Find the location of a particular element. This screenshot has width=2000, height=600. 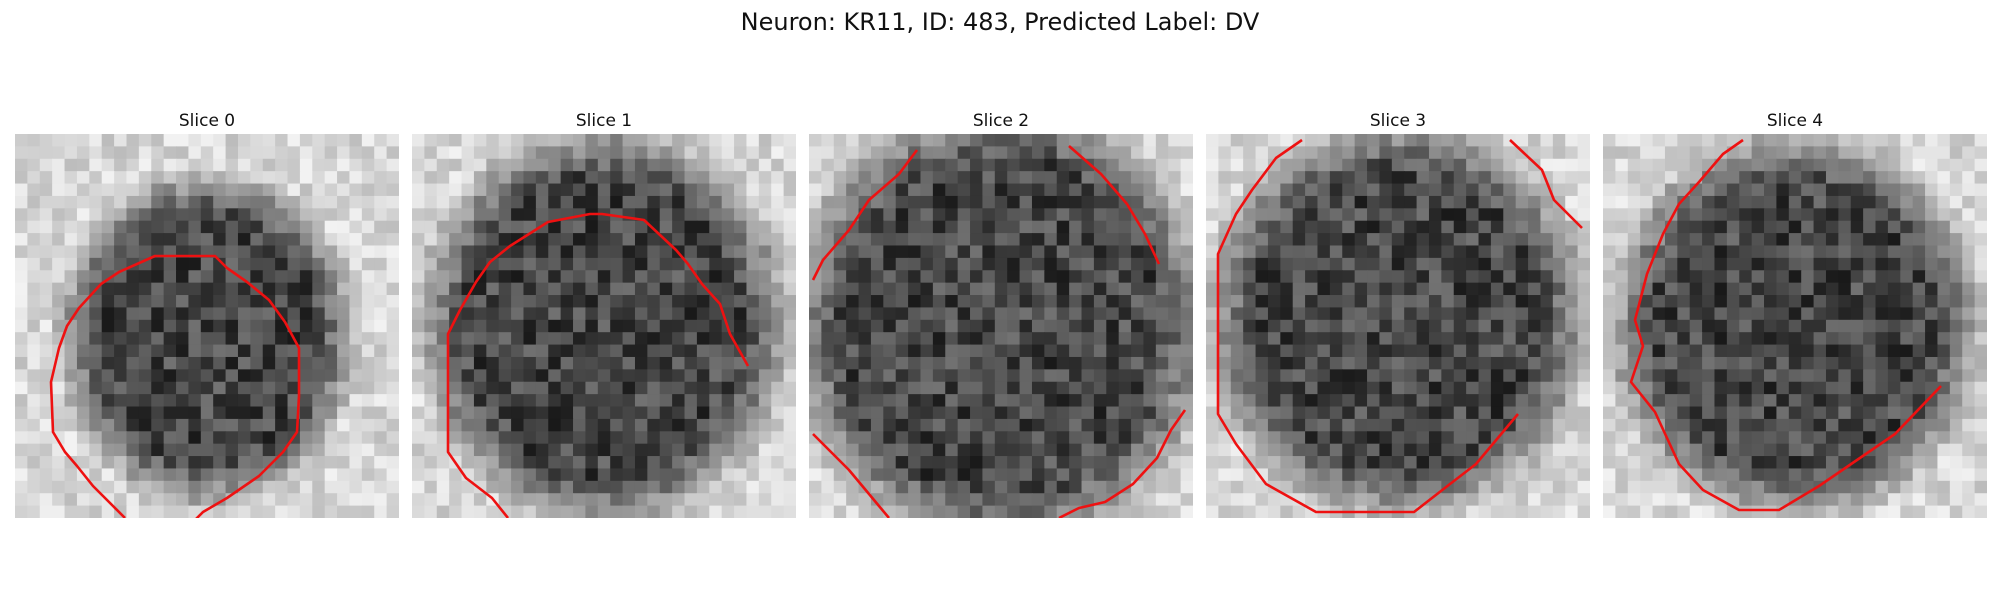

slice-panel-0: Slice 0 is located at coordinates (207, 313).